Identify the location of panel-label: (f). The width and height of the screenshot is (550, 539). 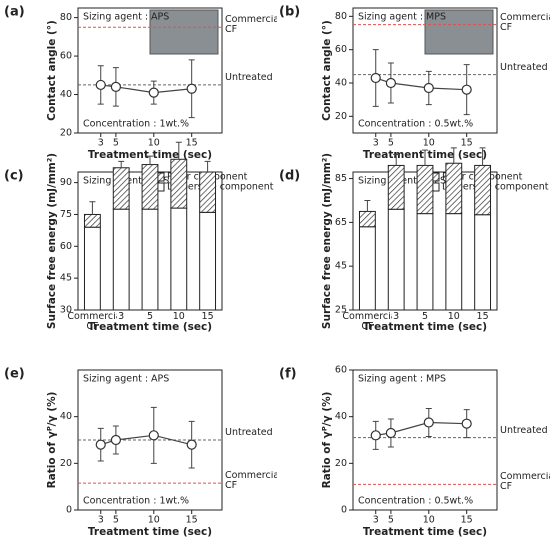
(288, 374).